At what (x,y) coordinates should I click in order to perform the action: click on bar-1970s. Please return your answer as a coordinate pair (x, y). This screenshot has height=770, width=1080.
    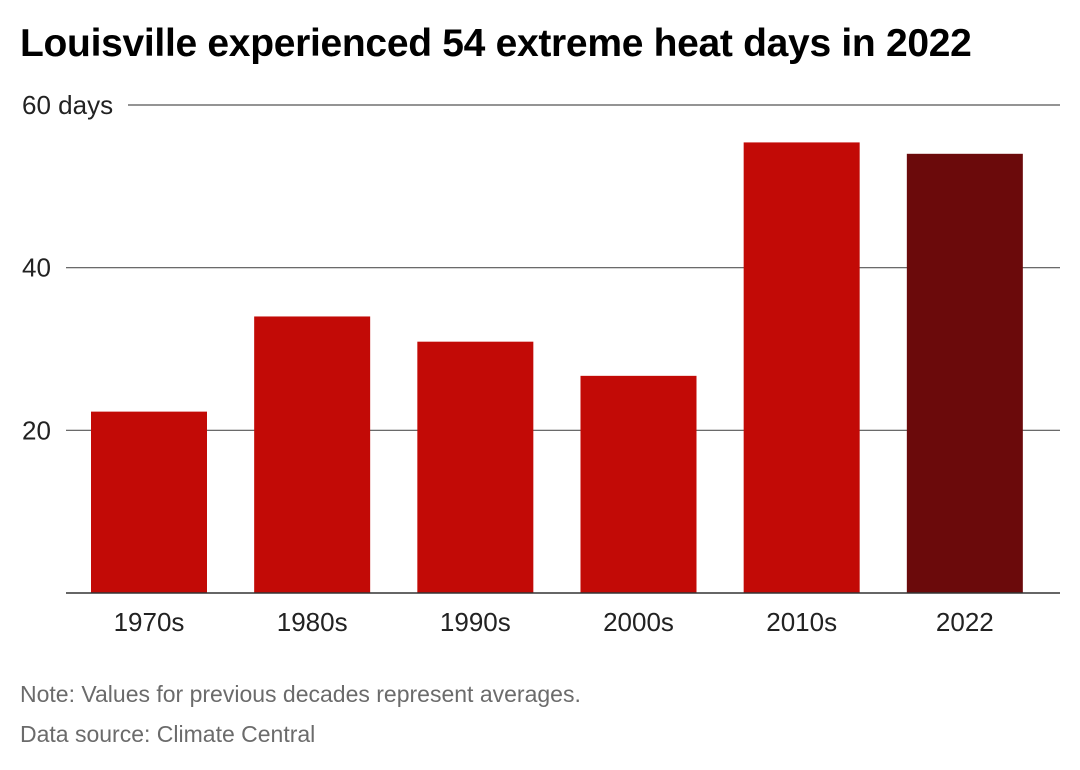
    Looking at the image, I should click on (149, 502).